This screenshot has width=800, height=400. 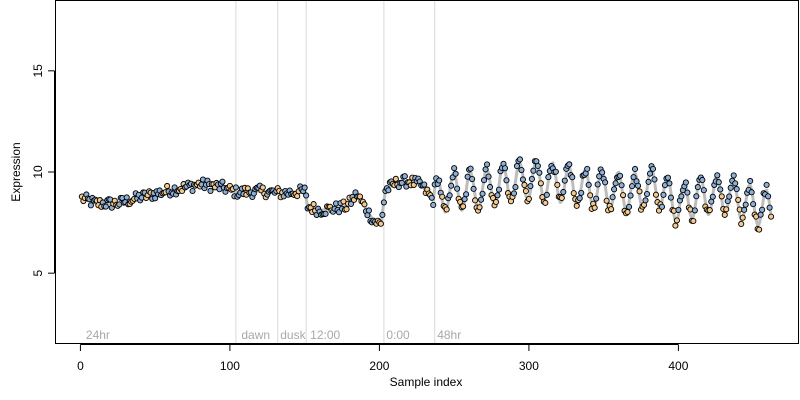 What do you see at coordinates (80, 366) in the screenshot?
I see `x-tick-label: 0` at bounding box center [80, 366].